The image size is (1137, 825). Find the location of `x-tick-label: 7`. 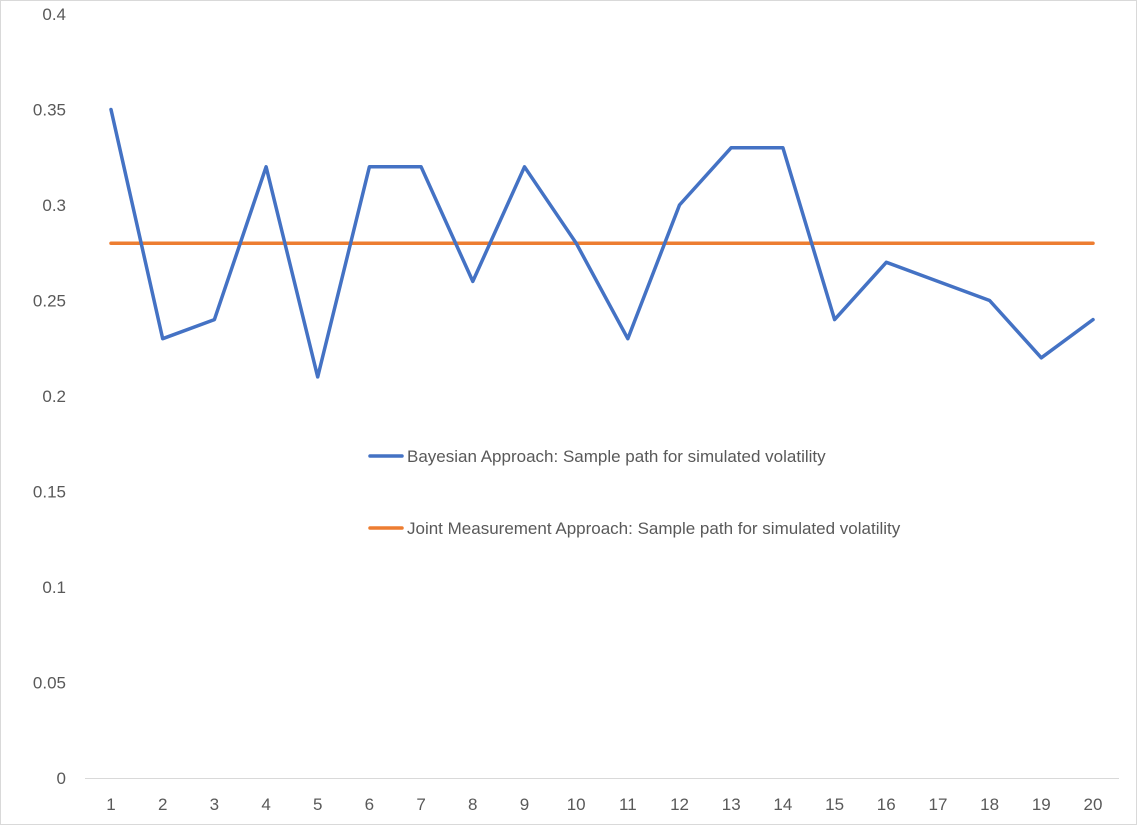

x-tick-label: 7 is located at coordinates (420, 804).